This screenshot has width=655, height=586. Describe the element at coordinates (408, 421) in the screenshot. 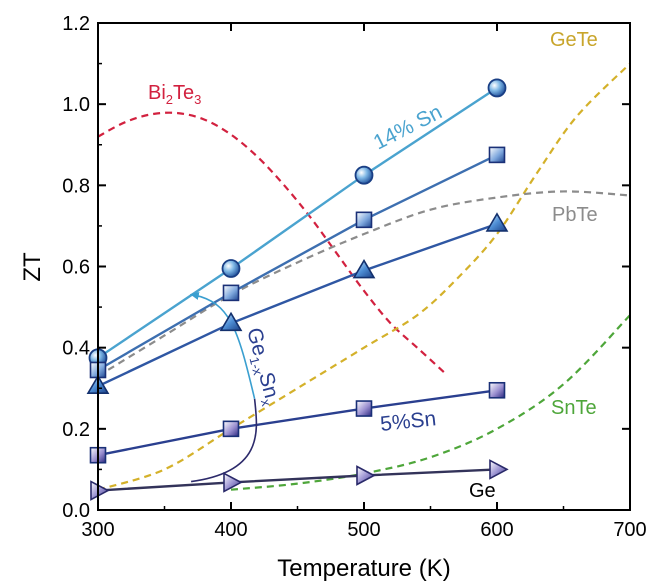

I see `sn5-label: 5%Sn` at that location.